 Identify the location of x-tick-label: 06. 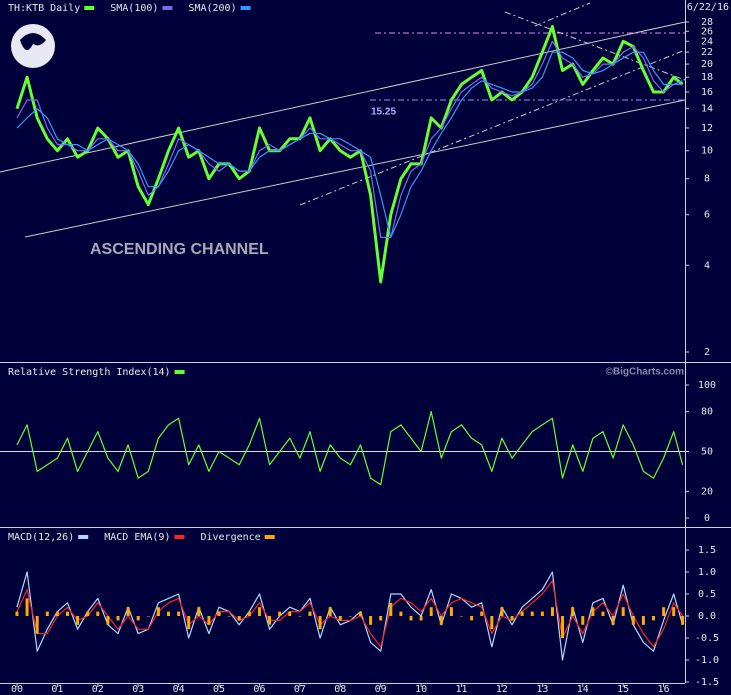
(259, 689).